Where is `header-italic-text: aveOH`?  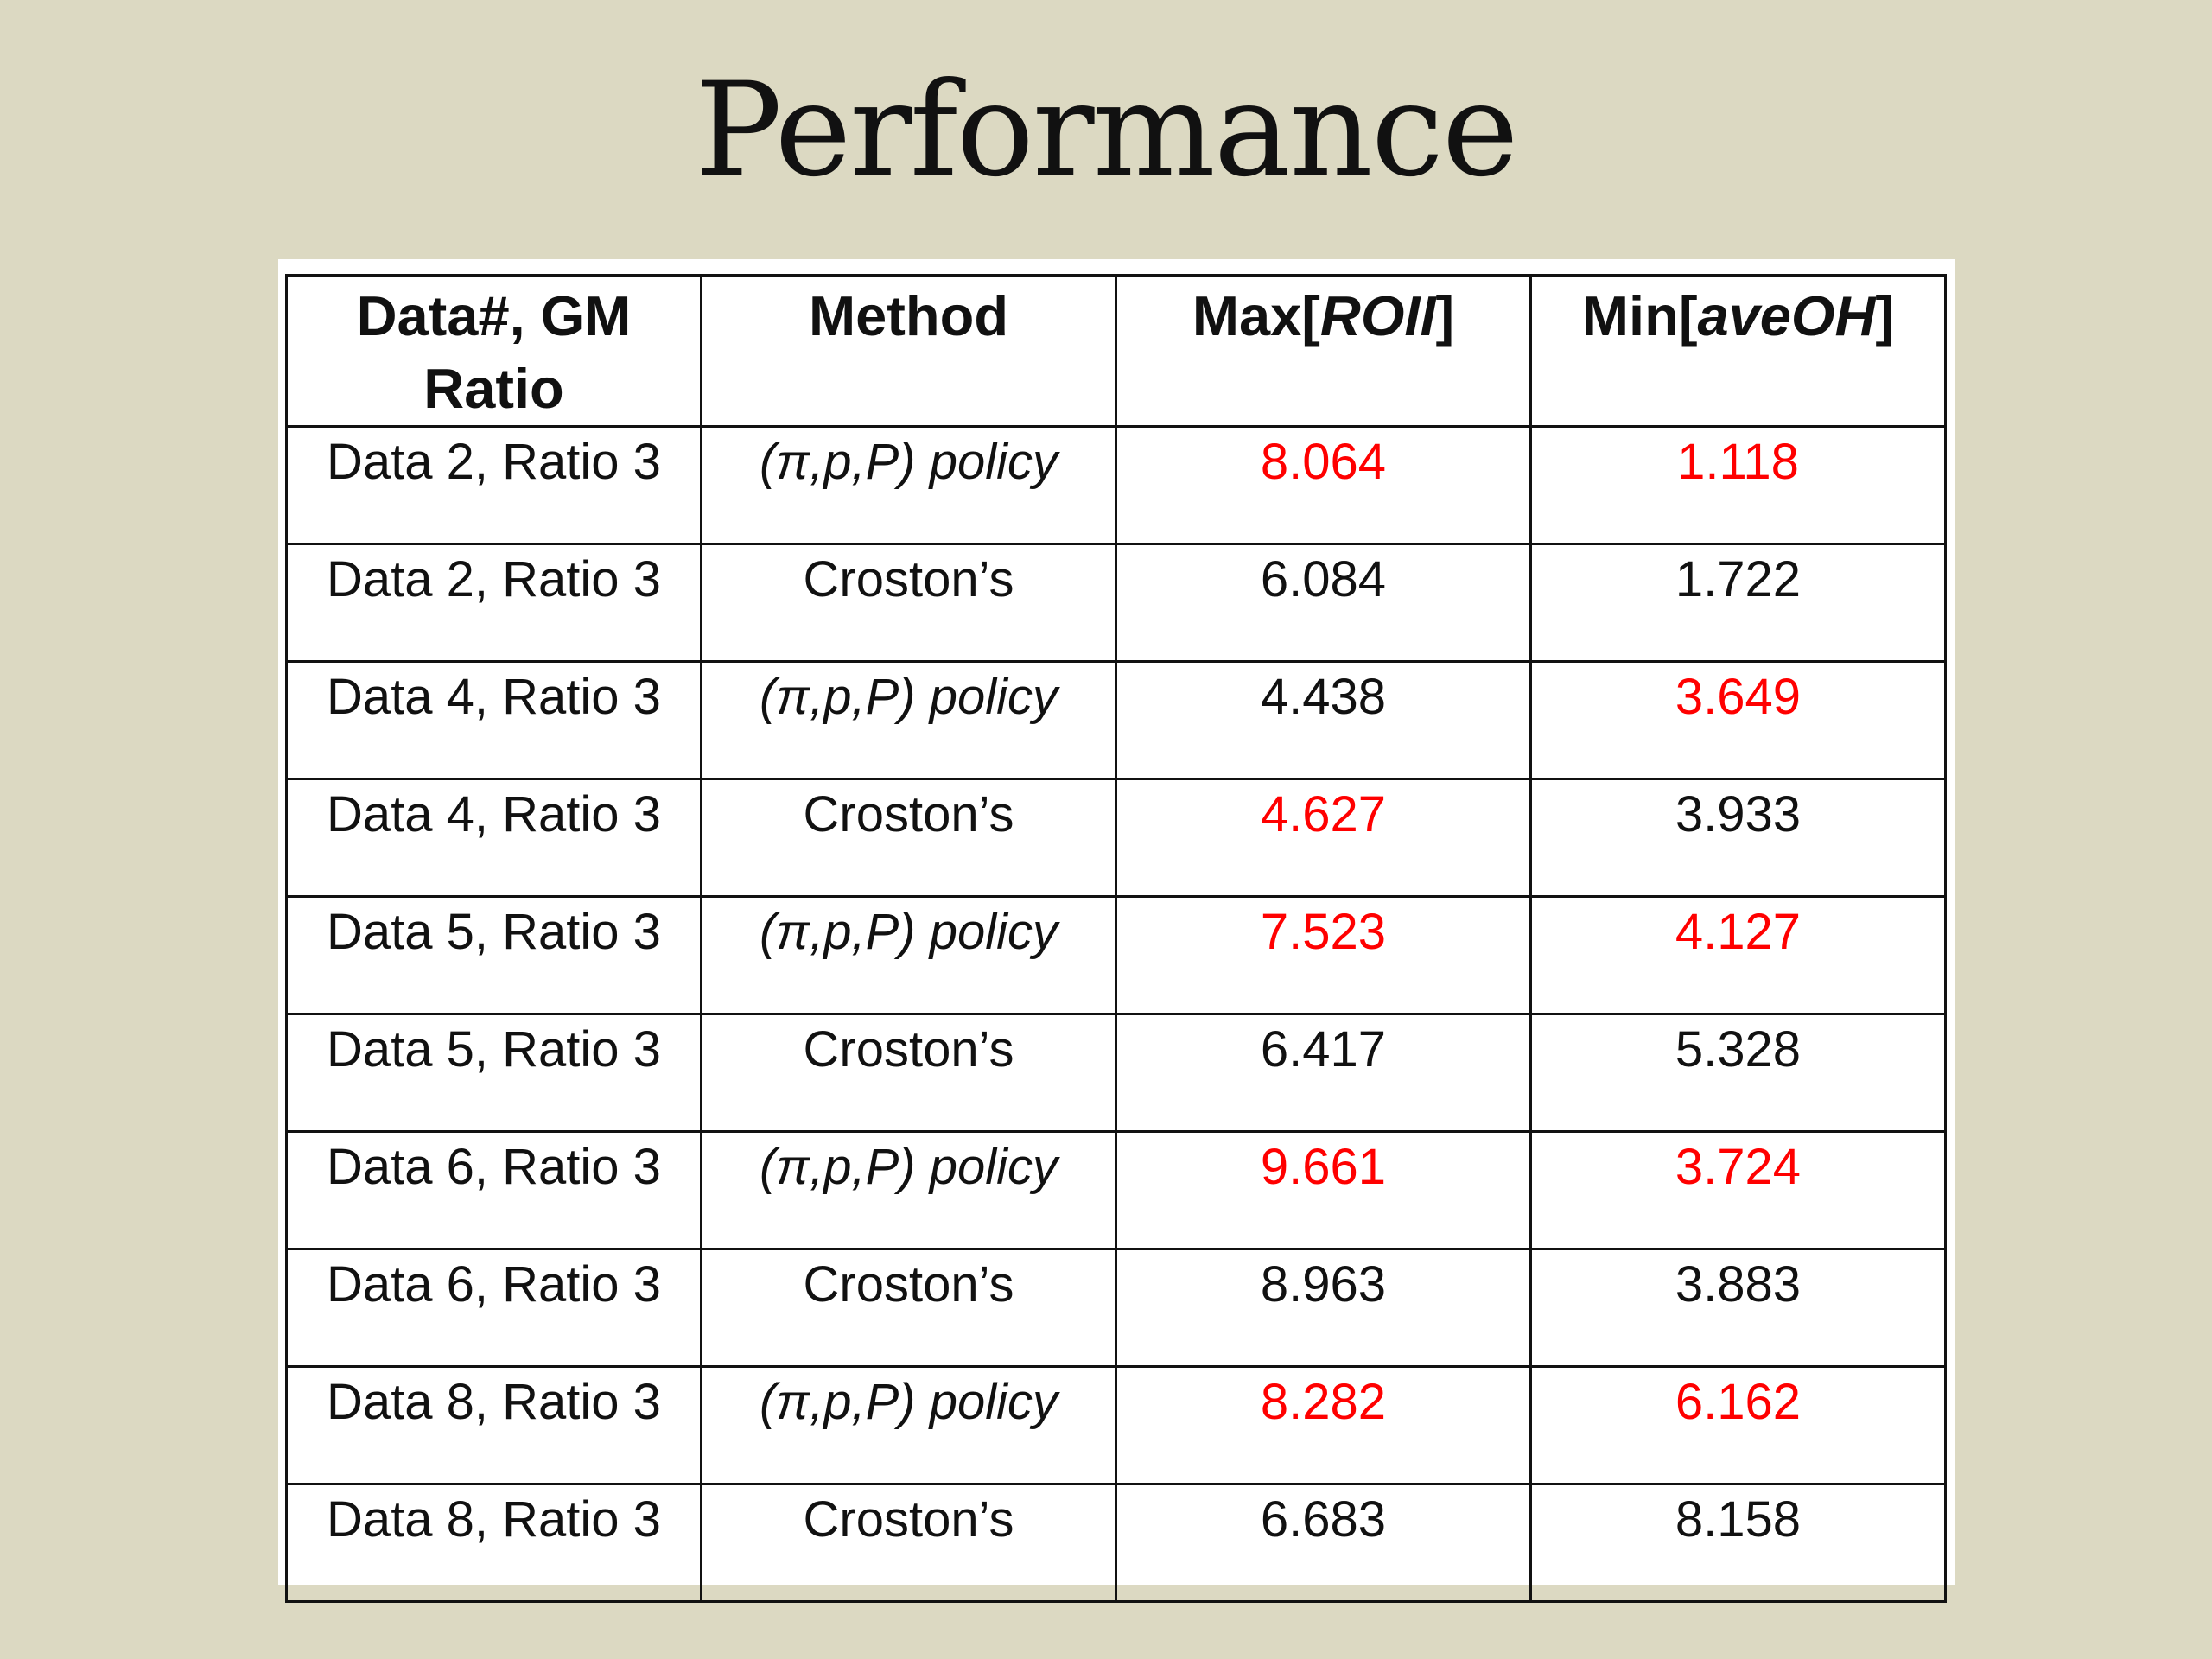 header-italic-text: aveOH is located at coordinates (1786, 315).